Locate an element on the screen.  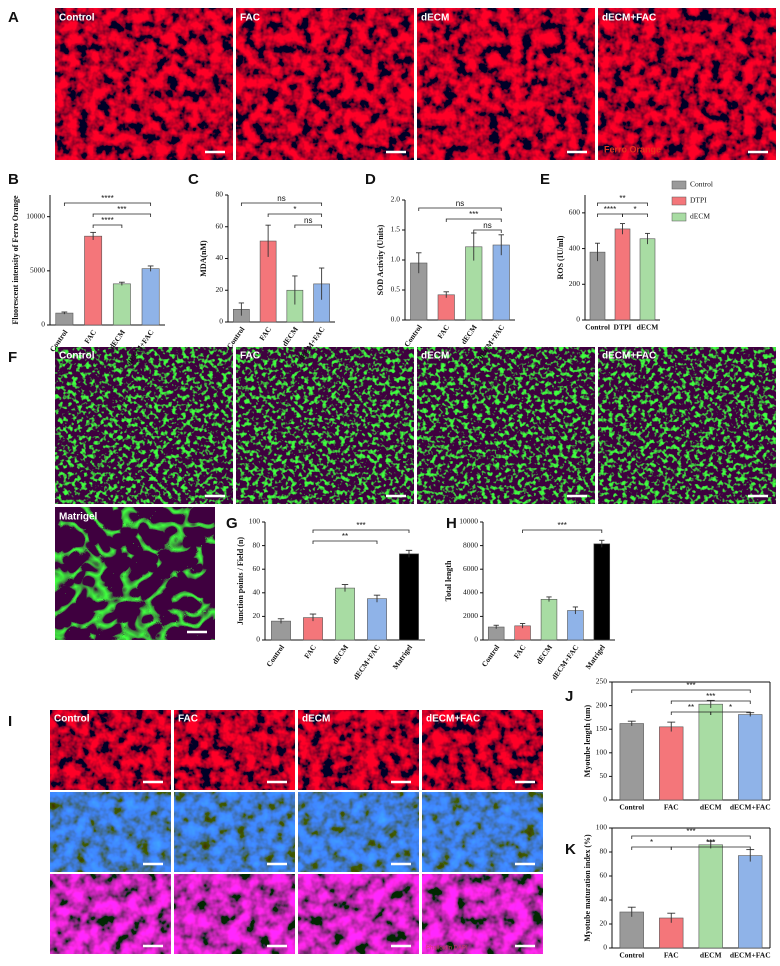
y-tick-label: 400 is located at coordinates (575, 247).